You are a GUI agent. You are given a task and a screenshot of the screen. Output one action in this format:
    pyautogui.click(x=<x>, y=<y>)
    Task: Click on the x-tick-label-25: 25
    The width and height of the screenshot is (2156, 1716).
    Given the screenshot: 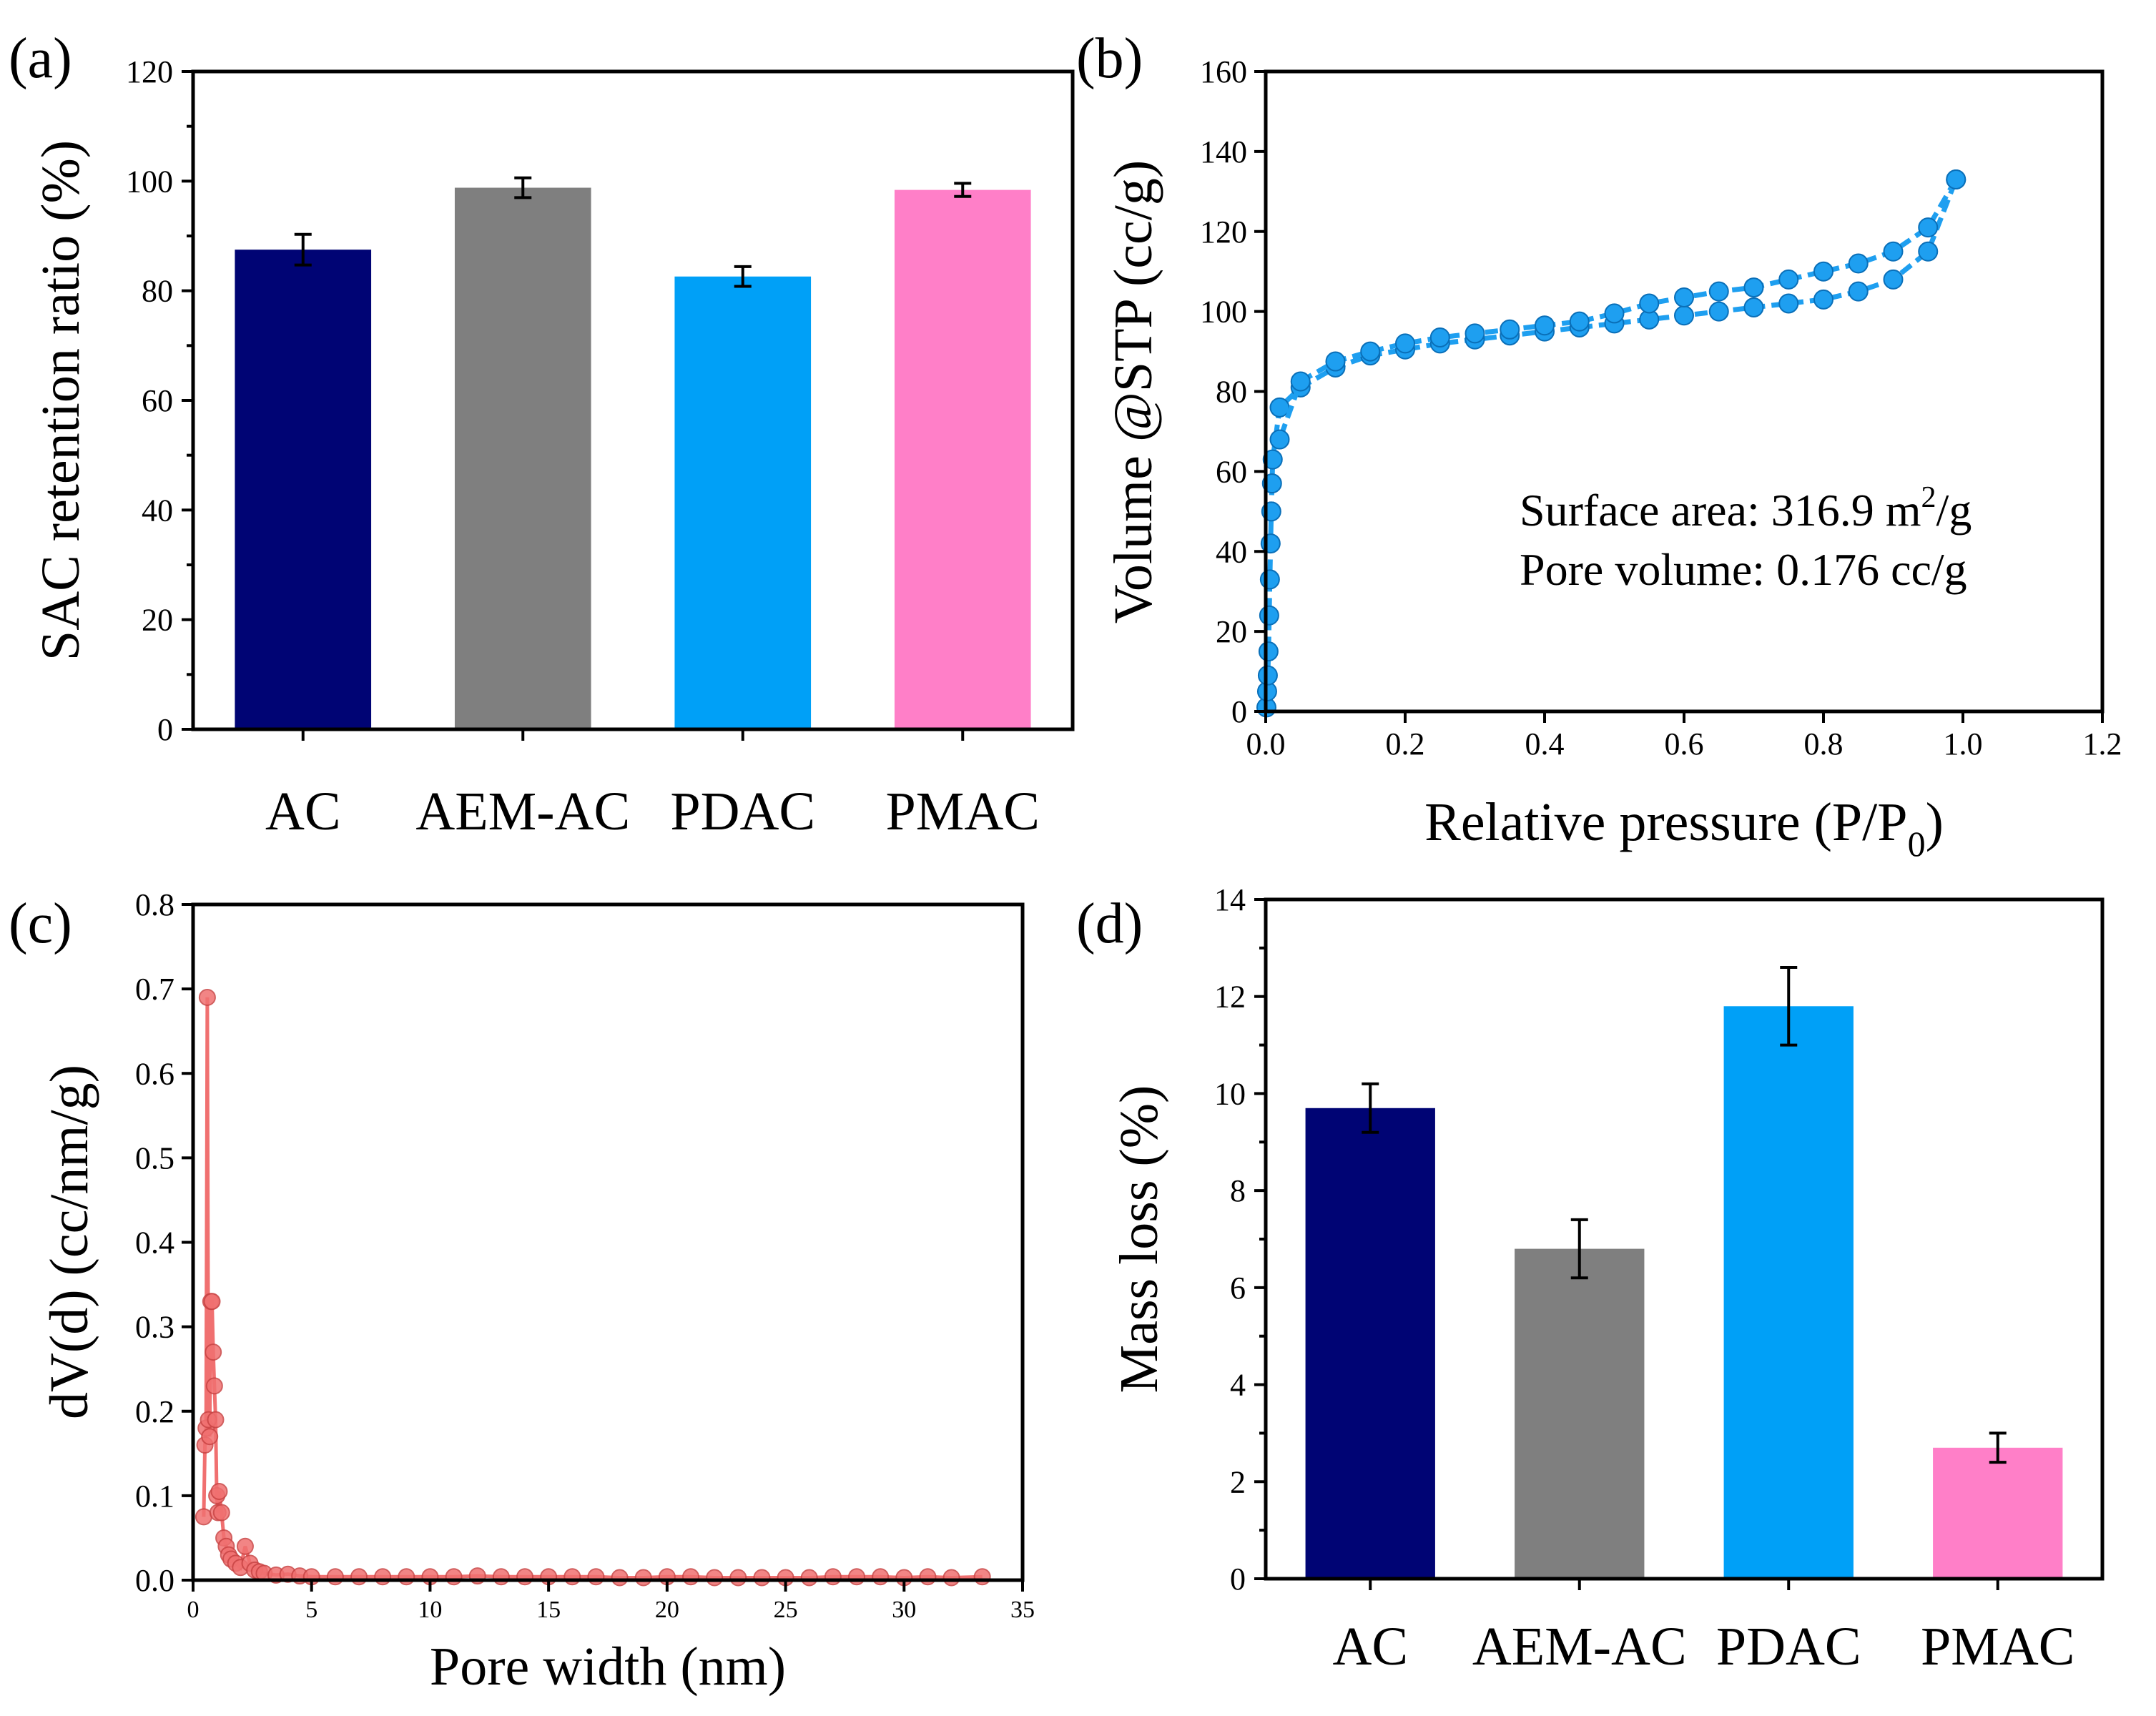 What is the action you would take?
    pyautogui.click(x=786, y=1610)
    